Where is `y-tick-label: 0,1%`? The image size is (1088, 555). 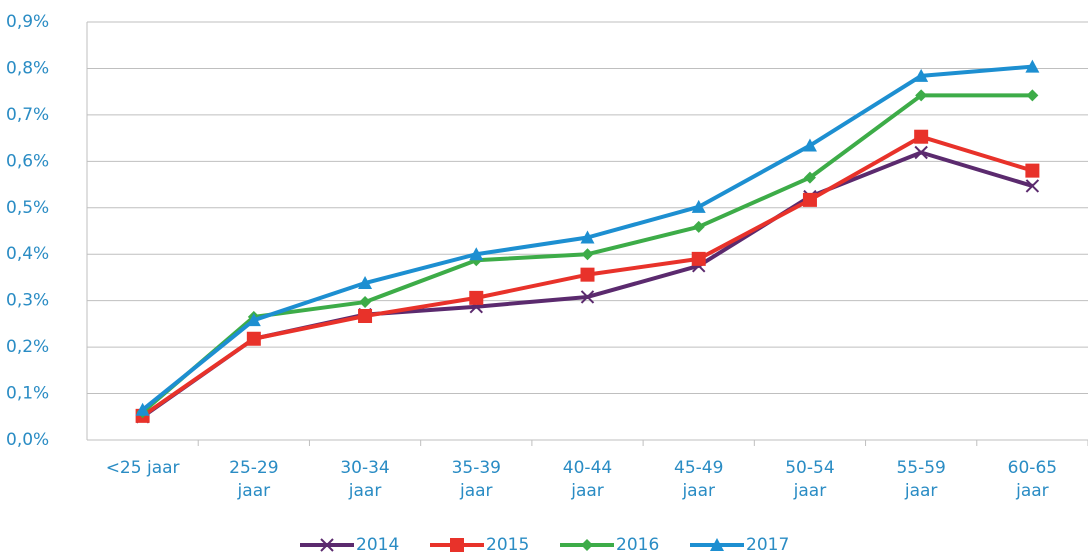 y-tick-label: 0,1% is located at coordinates (27, 394).